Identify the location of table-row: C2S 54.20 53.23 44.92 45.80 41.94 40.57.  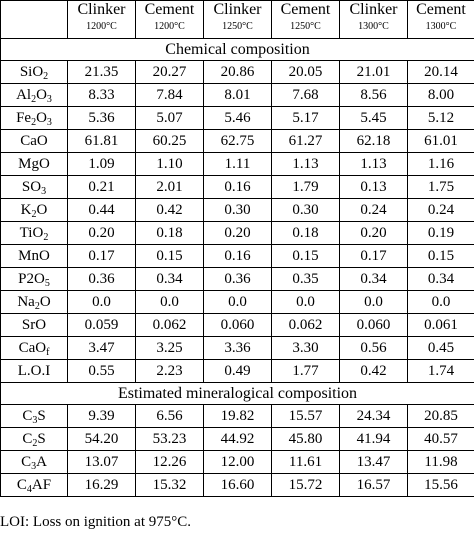
(237, 439).